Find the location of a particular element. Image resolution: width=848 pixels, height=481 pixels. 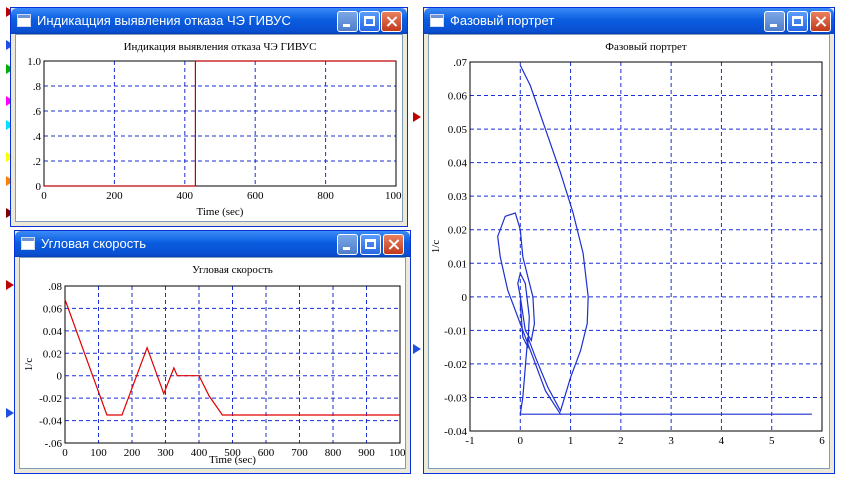

y-tick-label: -.06 is located at coordinates (54, 444).